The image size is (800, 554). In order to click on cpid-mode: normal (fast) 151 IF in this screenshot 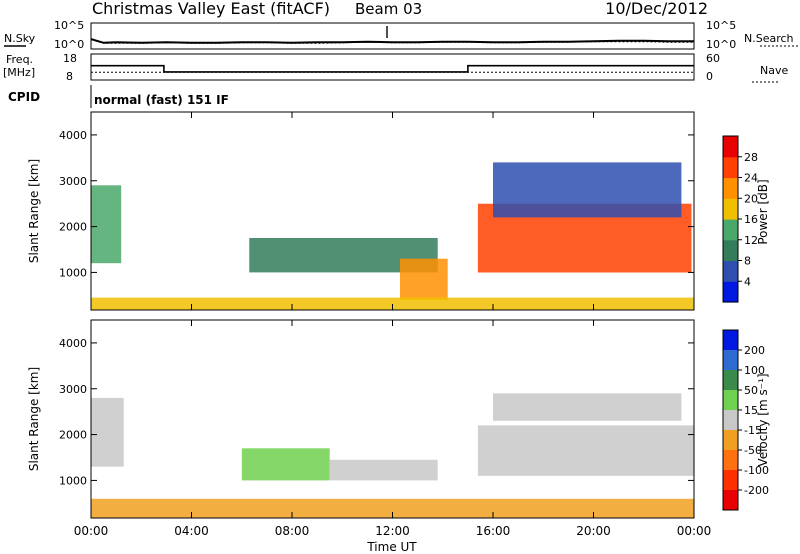, I will do `click(161, 100)`.